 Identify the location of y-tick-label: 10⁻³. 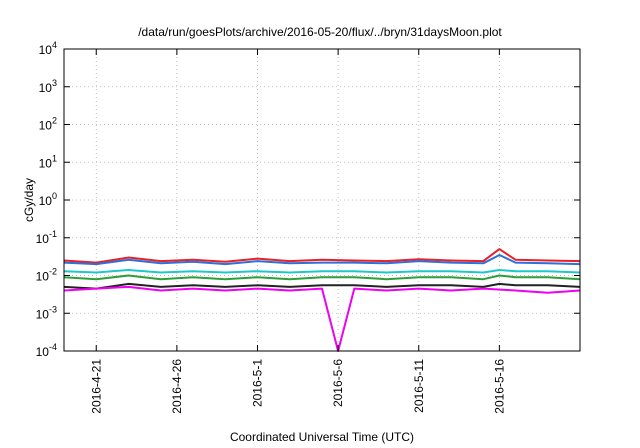
(46, 312).